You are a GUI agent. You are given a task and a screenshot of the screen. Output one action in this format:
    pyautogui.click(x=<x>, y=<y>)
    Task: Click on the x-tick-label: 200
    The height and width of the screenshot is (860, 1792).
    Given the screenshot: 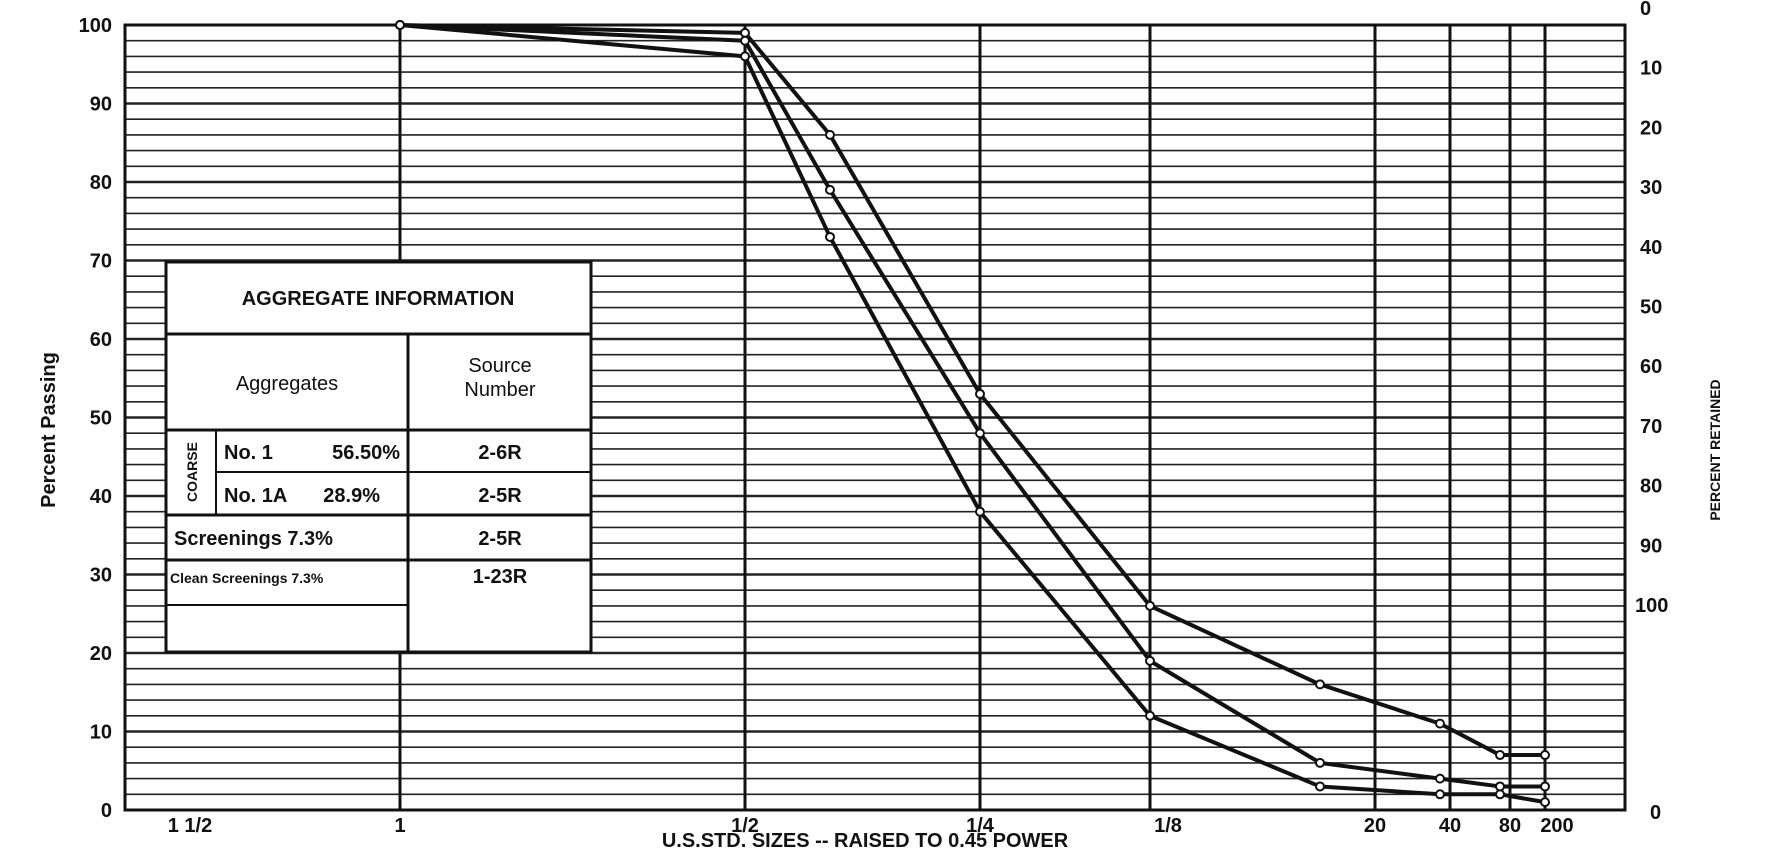 What is the action you would take?
    pyautogui.click(x=1556, y=826)
    